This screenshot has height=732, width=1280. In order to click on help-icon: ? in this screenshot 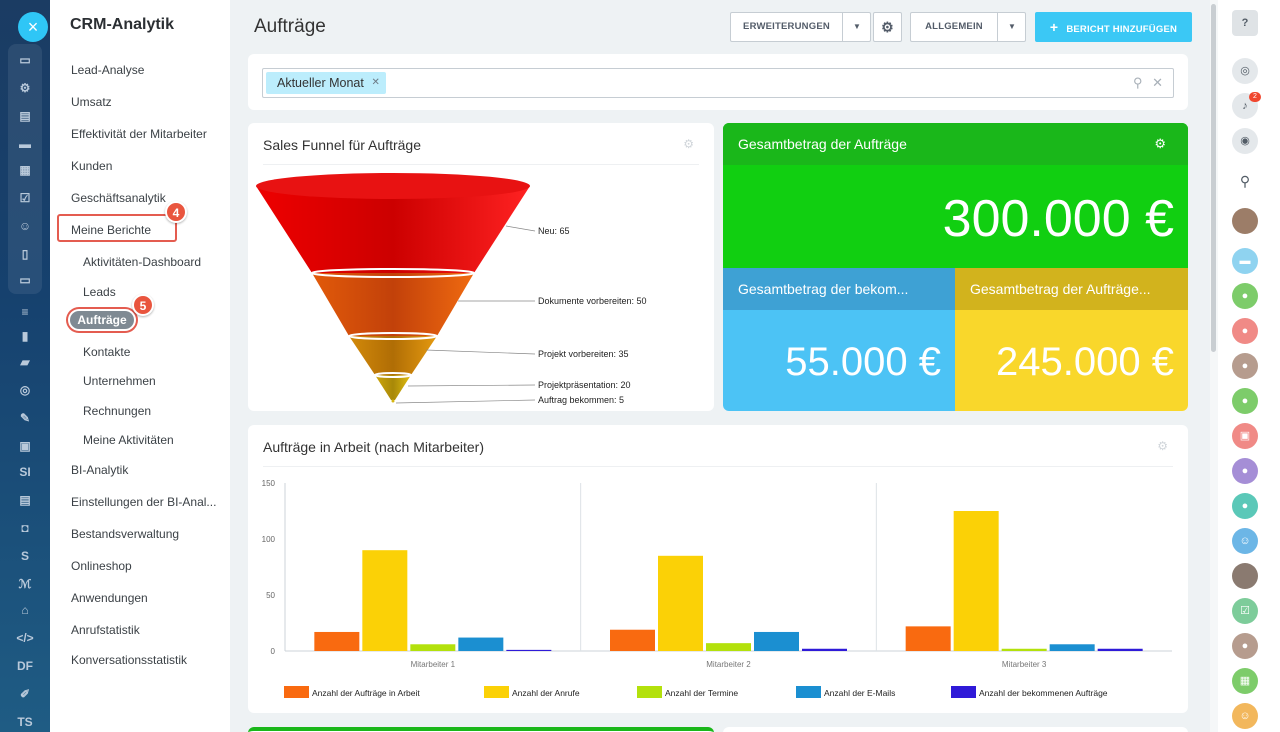, I will do `click(1245, 23)`.